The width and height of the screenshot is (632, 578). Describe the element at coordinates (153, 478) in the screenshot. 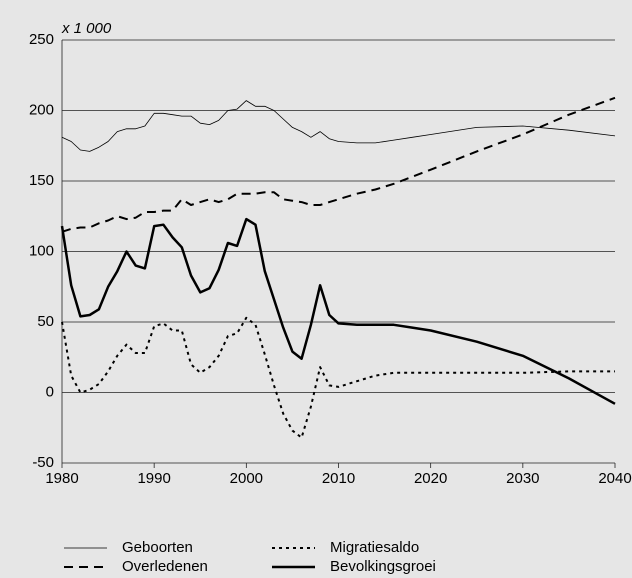

I see `x-tick-label: 1990` at that location.